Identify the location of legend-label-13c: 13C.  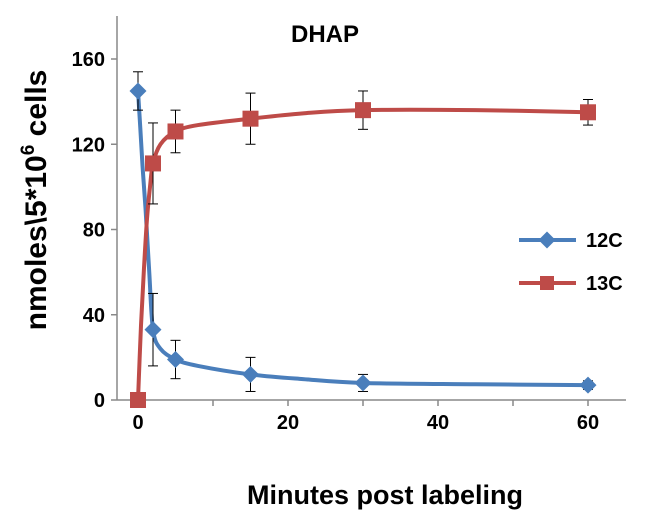
(604, 284).